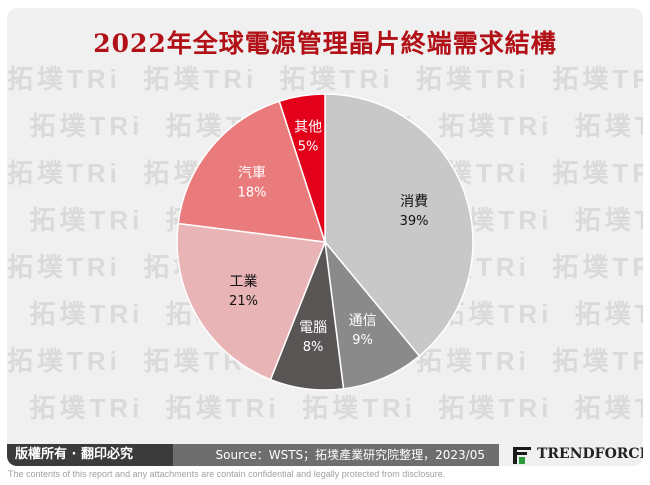 The width and height of the screenshot is (650, 485). I want to click on slice-label-0: 消費, so click(414, 202).